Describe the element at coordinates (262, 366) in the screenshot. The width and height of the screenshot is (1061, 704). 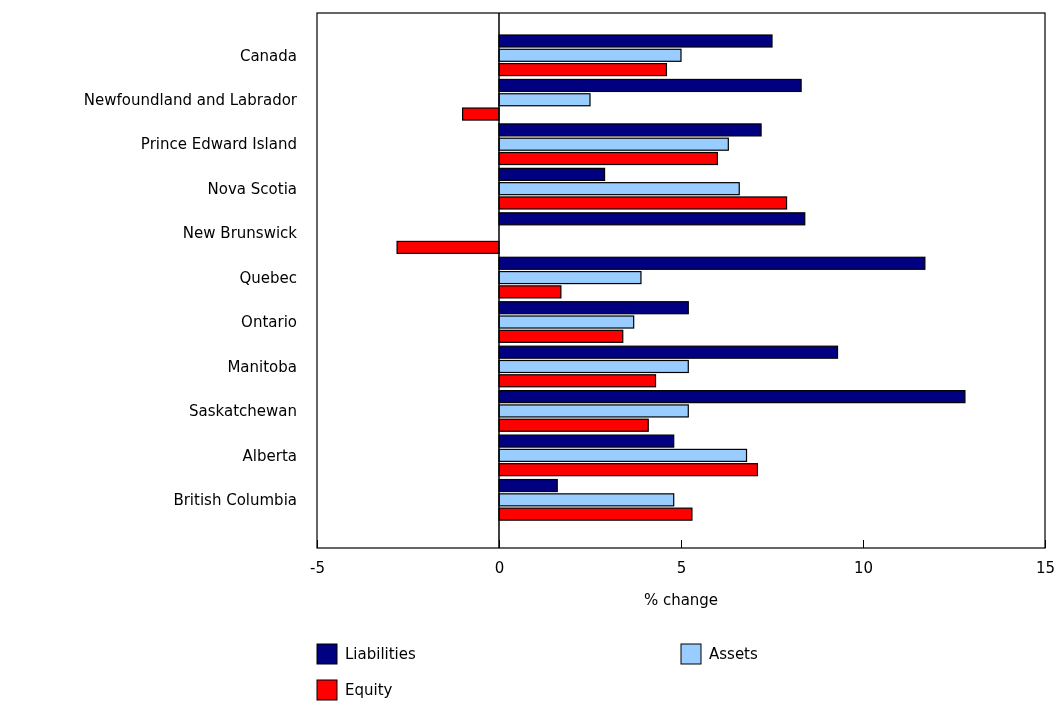
I see `y-tick-label: Manitoba` at that location.